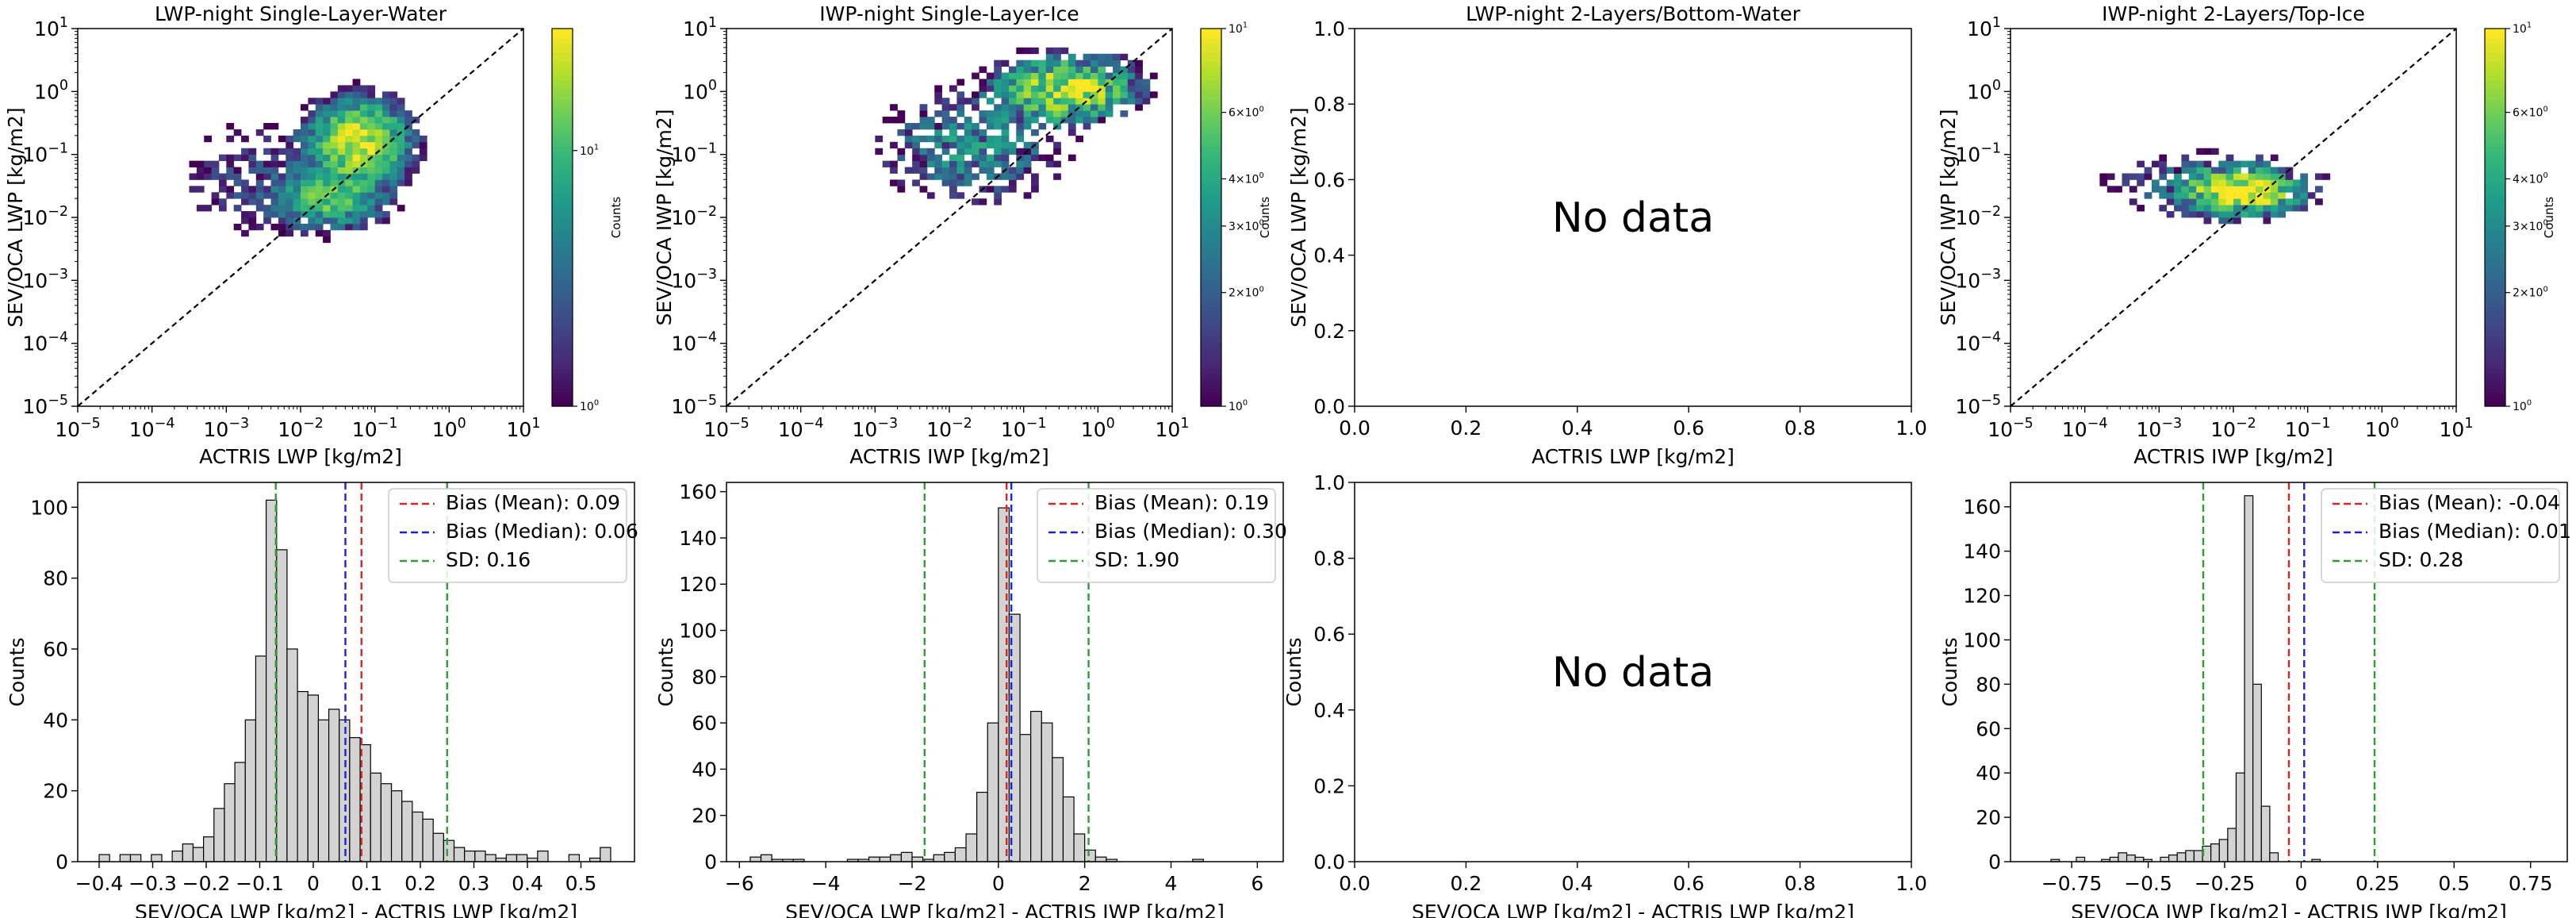 This screenshot has width=2576, height=918. What do you see at coordinates (710, 862) in the screenshot?
I see `y-tick-label: 0` at bounding box center [710, 862].